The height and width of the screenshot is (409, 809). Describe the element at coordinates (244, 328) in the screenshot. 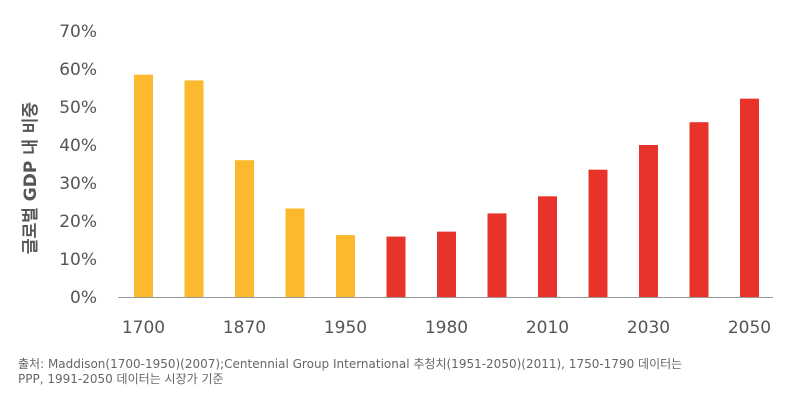

I see `x-tick-label: 1870` at that location.